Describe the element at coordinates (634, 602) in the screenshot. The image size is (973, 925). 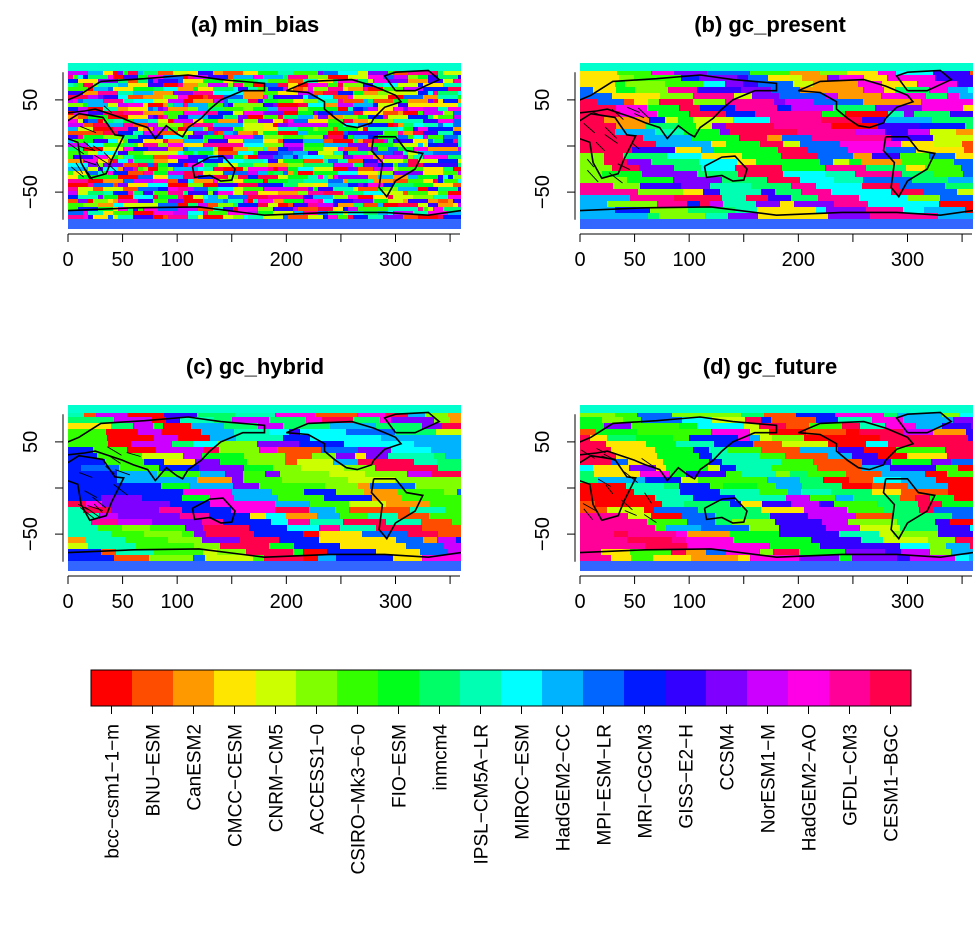
I see `x-tick-label: 50` at that location.